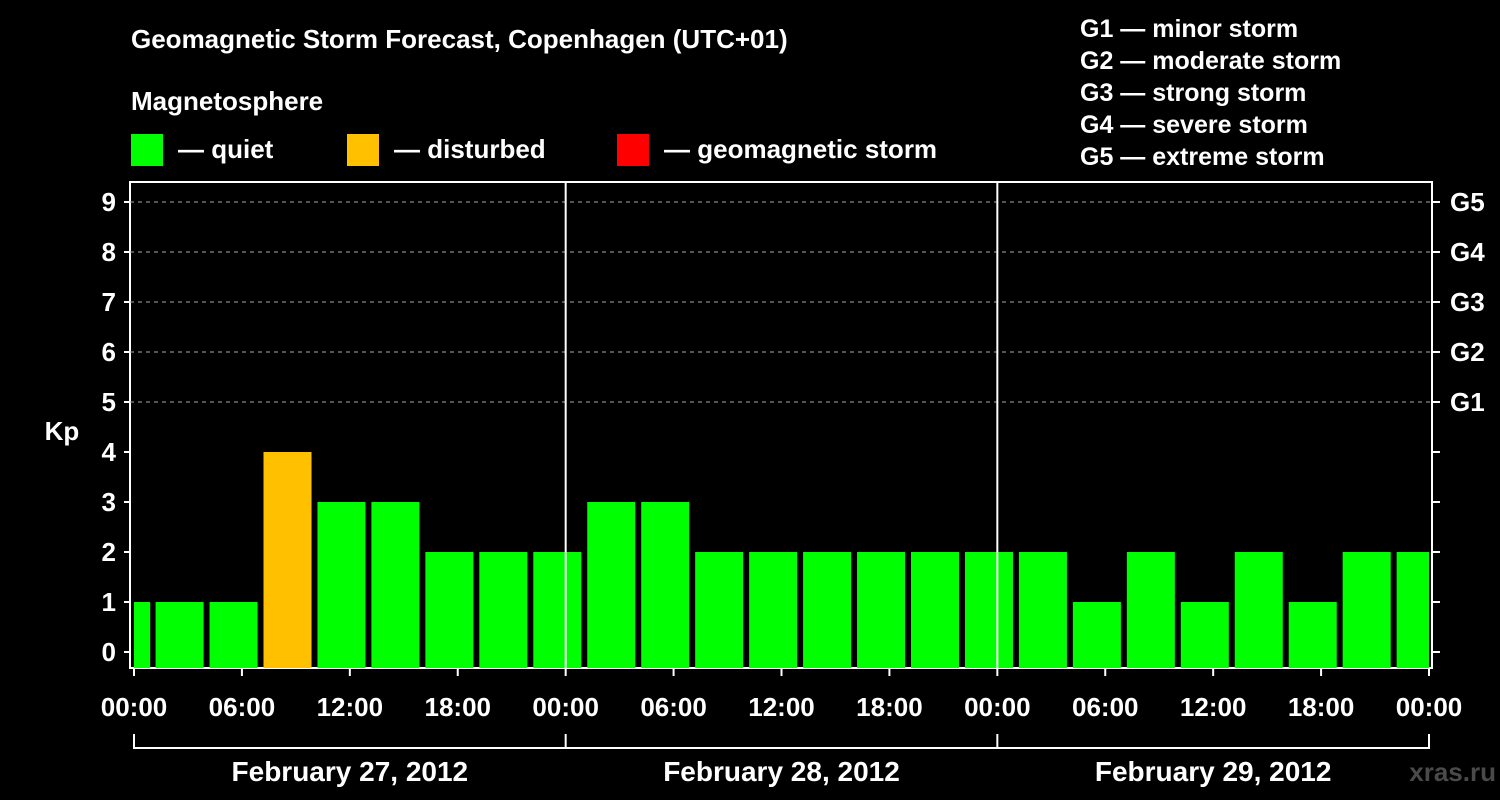 This screenshot has width=1500, height=800. What do you see at coordinates (226, 149) in the screenshot?
I see `legend-label-quiet: — quiet` at bounding box center [226, 149].